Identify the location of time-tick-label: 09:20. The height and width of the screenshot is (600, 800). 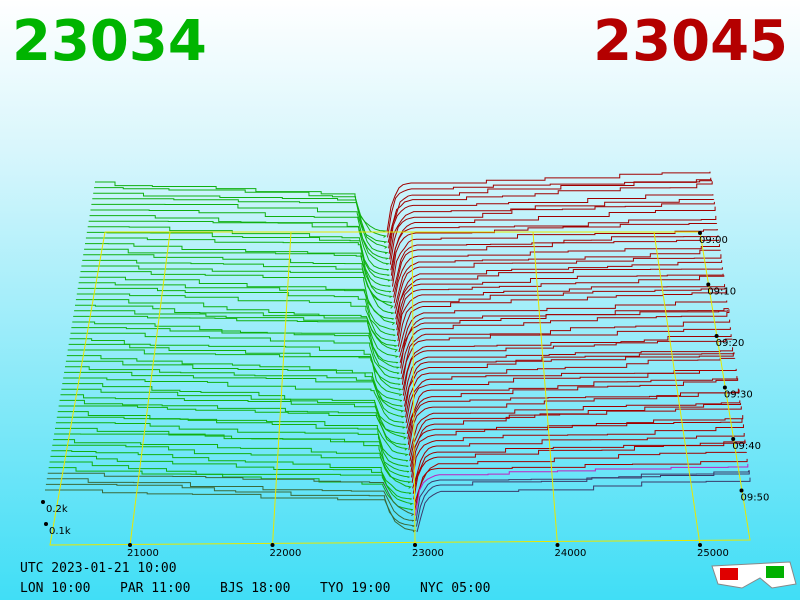
(730, 343).